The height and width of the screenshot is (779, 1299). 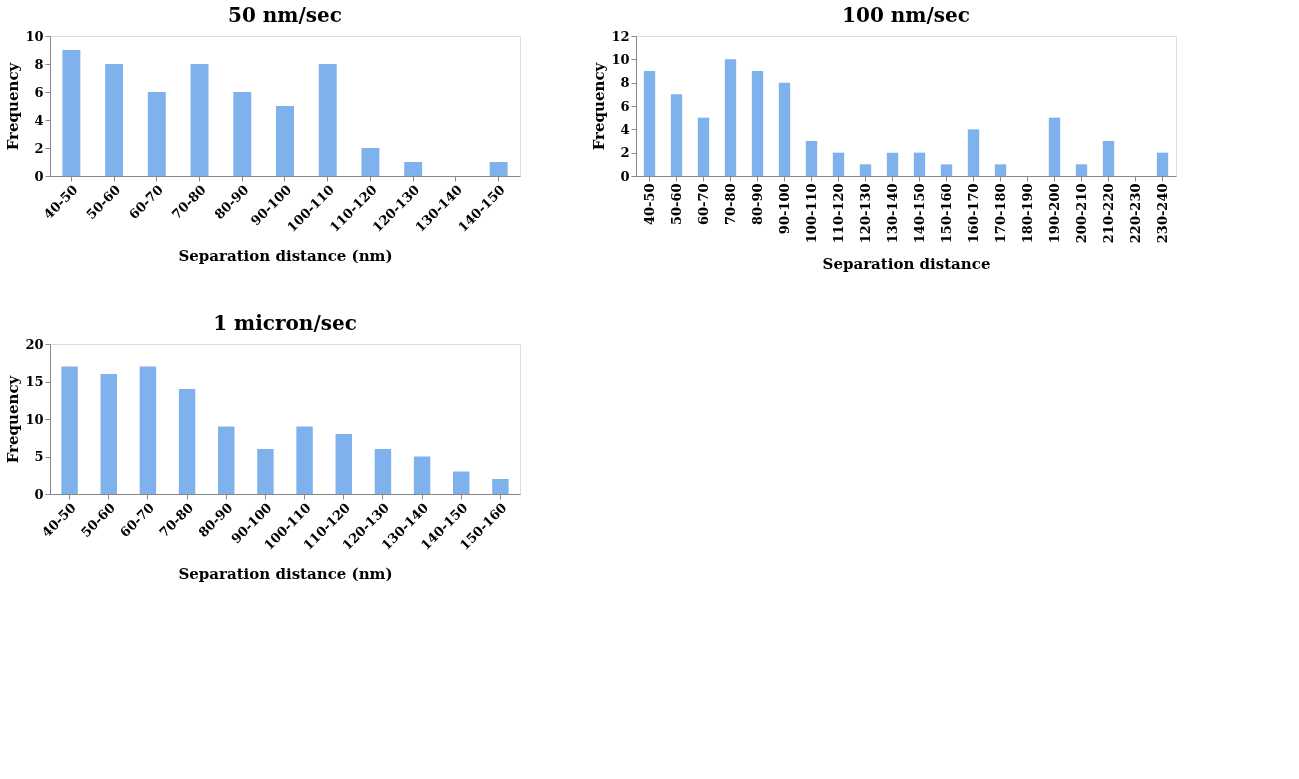 What do you see at coordinates (892, 213) in the screenshot?
I see `x-tick-label: 130-140` at bounding box center [892, 213].